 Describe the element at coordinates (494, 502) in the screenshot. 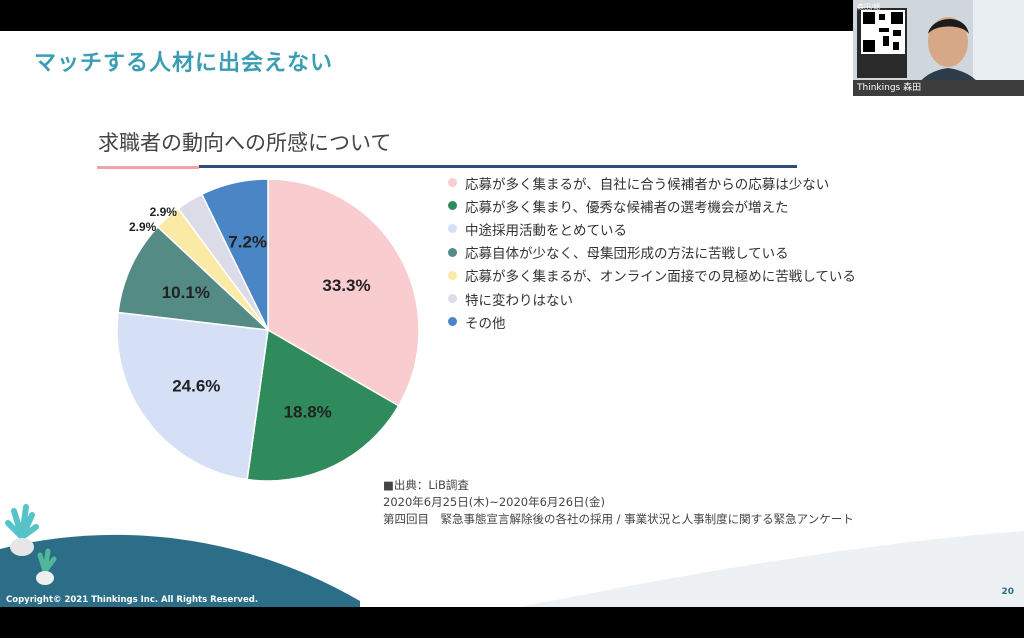

I see `source-date: 2020年6月25日(木)~2020年6月26日(金)` at that location.